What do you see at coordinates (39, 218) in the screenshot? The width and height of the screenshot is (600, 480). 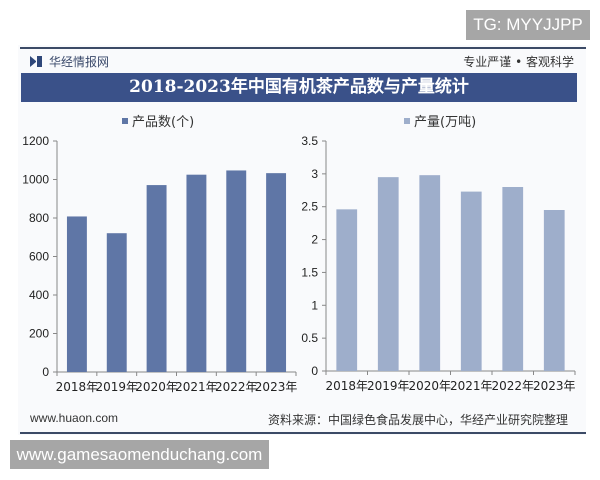 I see `y-tick-label: 800` at bounding box center [39, 218].